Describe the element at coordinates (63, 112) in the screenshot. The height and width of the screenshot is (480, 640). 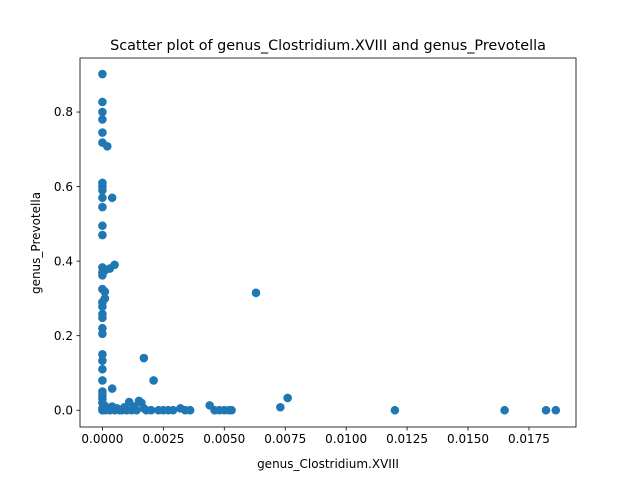
I see `y-tick-label: 0.8` at that location.